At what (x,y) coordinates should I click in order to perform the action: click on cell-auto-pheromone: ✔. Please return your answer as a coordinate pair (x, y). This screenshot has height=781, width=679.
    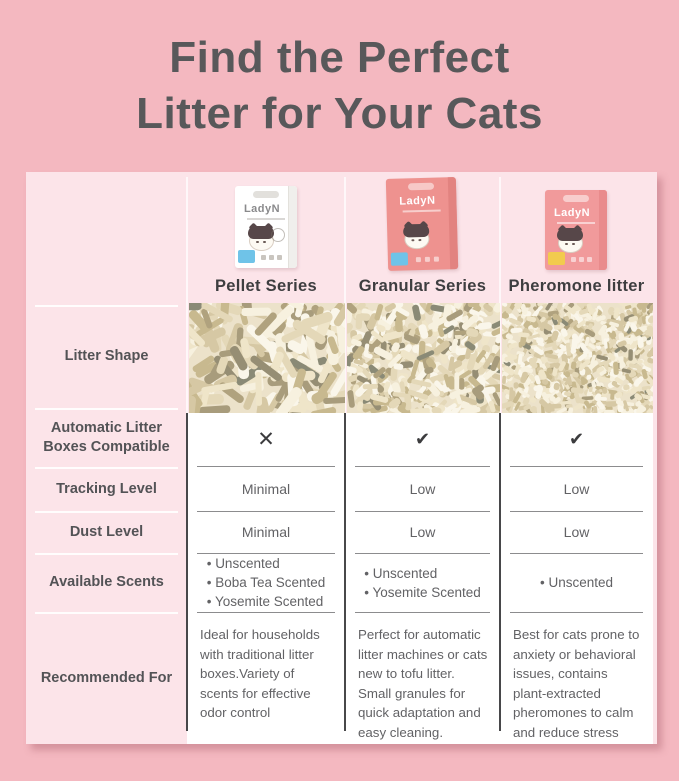
    Looking at the image, I should click on (576, 440).